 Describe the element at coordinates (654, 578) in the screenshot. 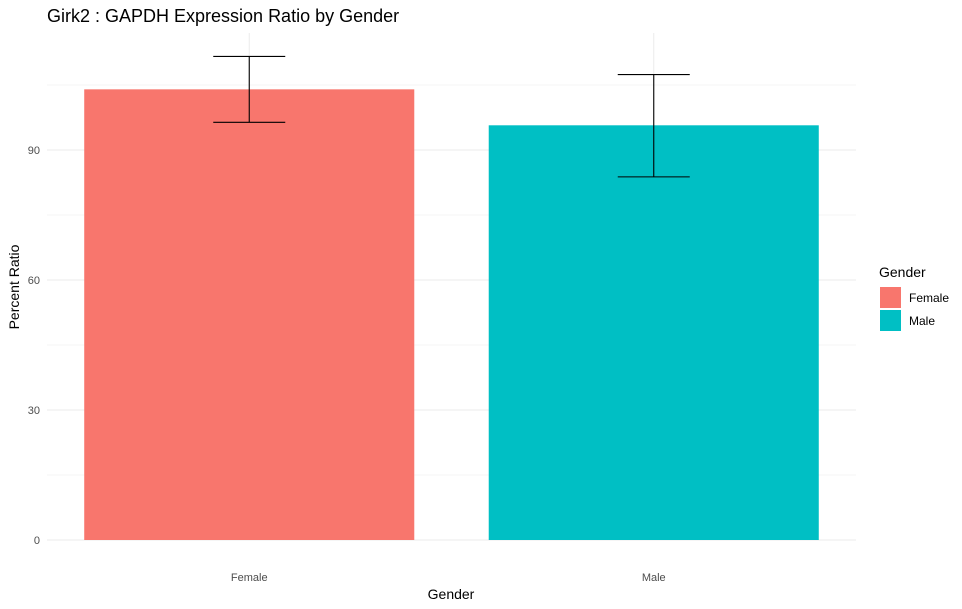

I see `x-tick-label: Male` at that location.